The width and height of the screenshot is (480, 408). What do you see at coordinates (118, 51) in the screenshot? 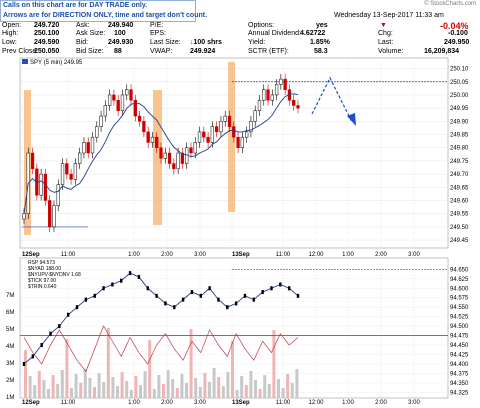
I see `bid-size-value: 88` at bounding box center [118, 51].